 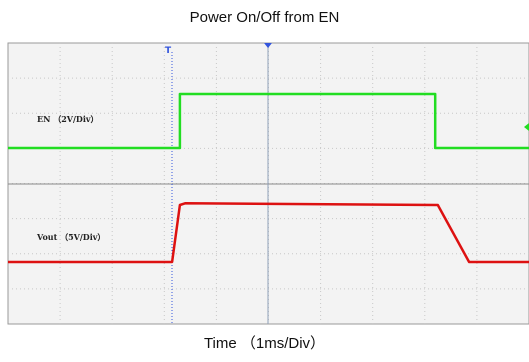 What do you see at coordinates (264, 343) in the screenshot?
I see `x-axis-label: Time （1ms/Div）` at bounding box center [264, 343].